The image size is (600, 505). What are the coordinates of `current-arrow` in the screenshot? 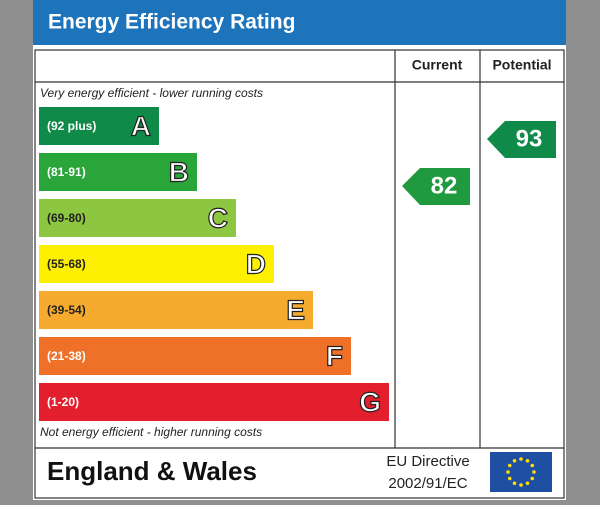 It's located at (436, 186).